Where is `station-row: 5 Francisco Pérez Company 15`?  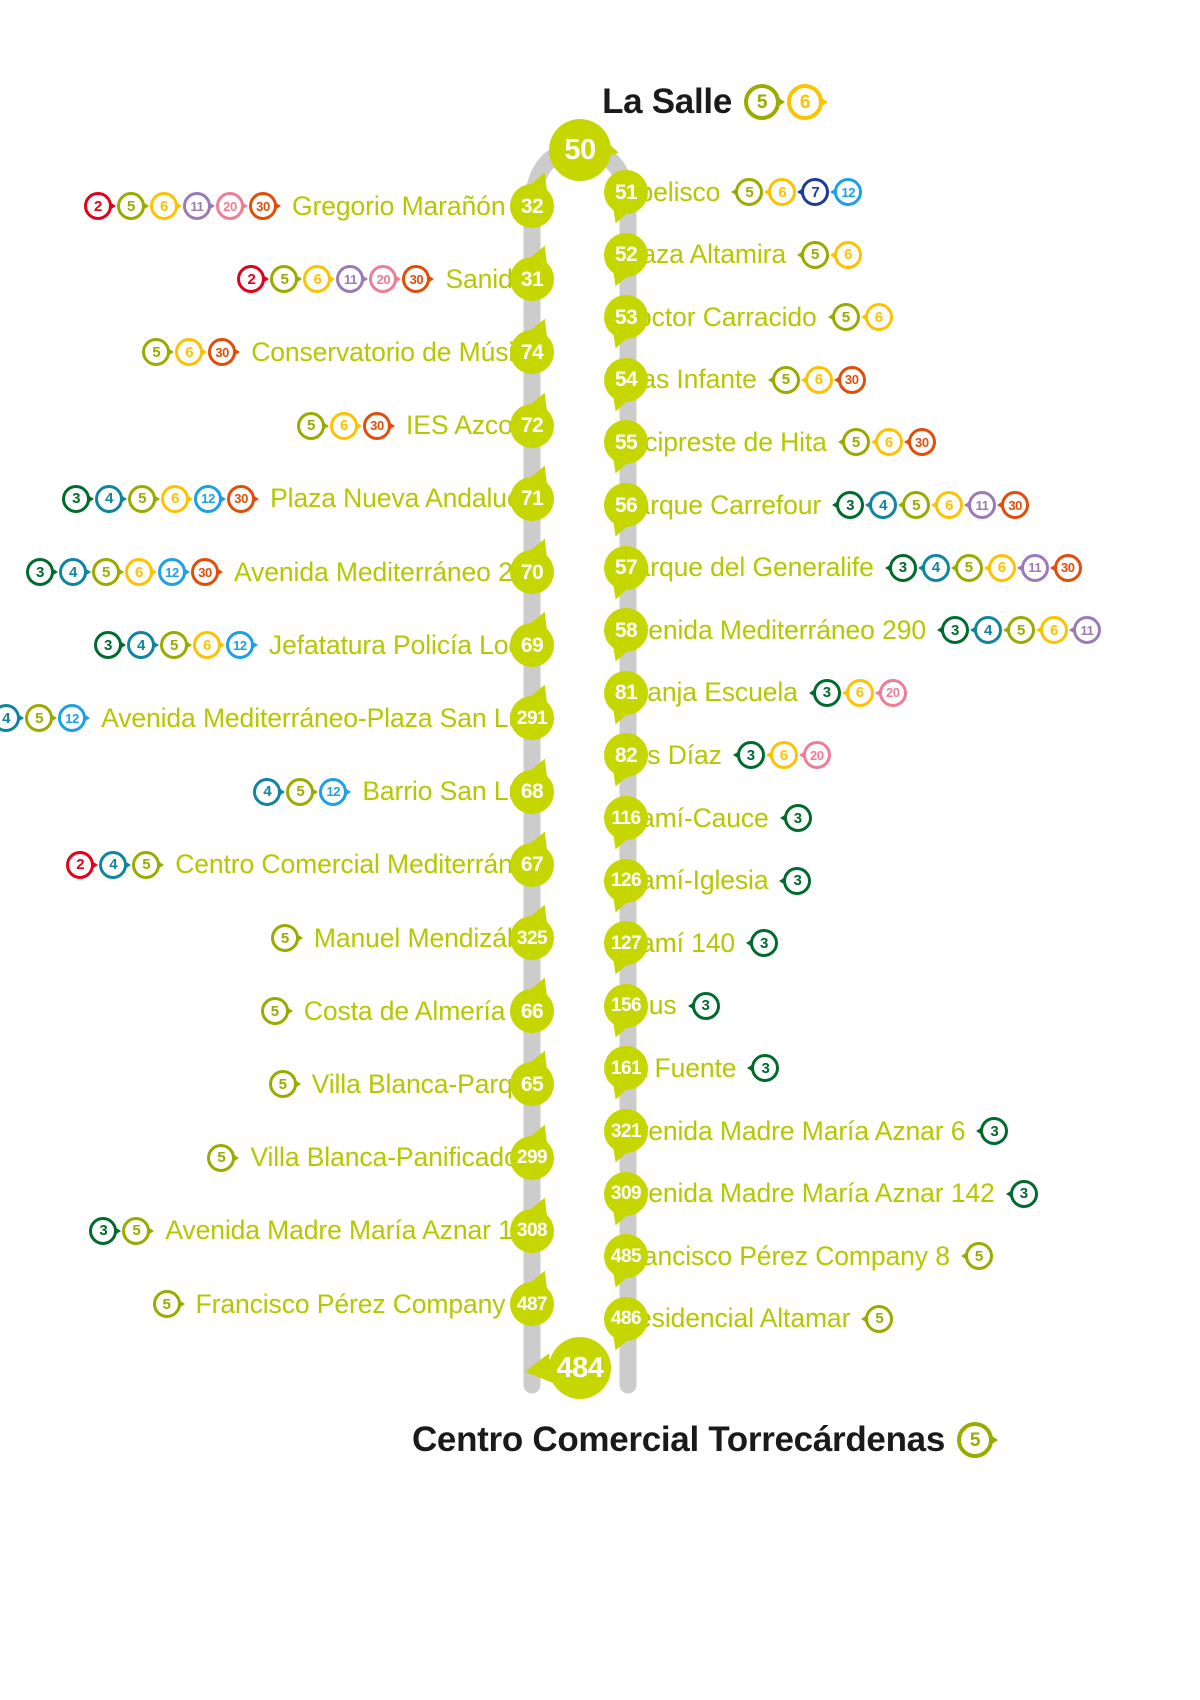 station-row: 5 Francisco Pérez Company 15 is located at coordinates (354, 1304).